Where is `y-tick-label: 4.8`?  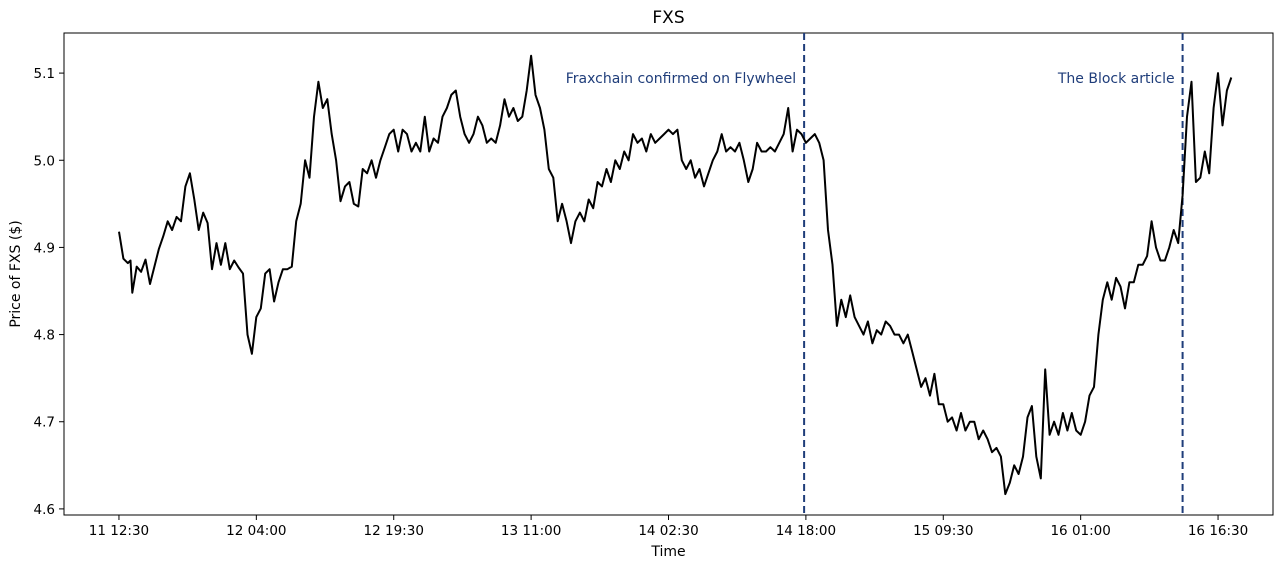
y-tick-label: 4.8 is located at coordinates (44, 336).